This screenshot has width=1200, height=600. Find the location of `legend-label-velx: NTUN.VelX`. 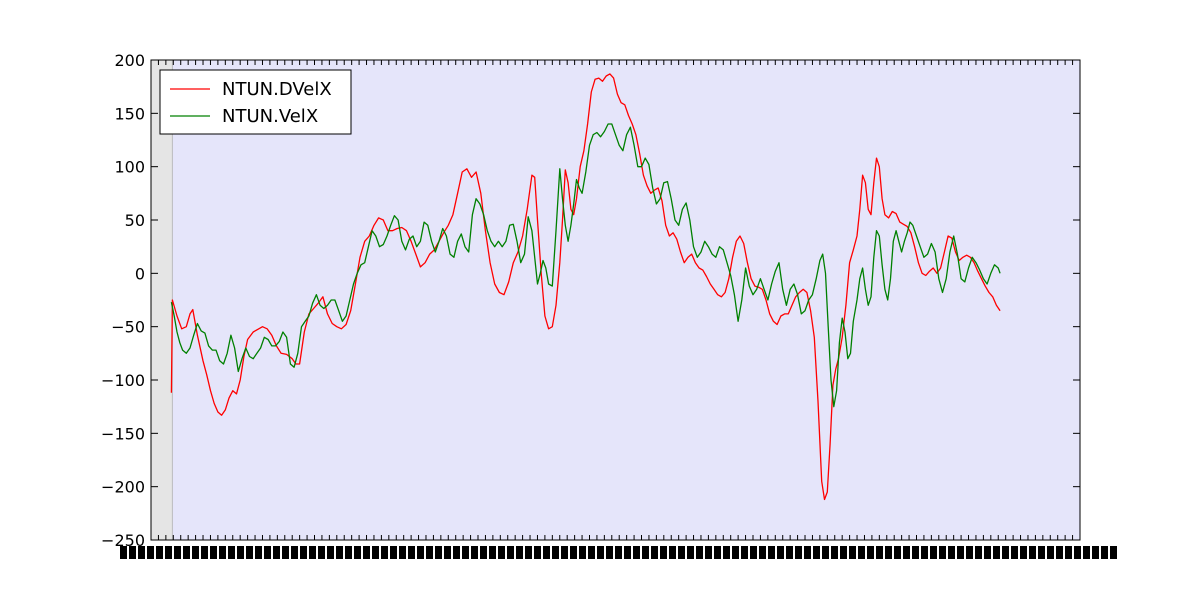

legend-label-velx: NTUN.VelX is located at coordinates (270, 116).